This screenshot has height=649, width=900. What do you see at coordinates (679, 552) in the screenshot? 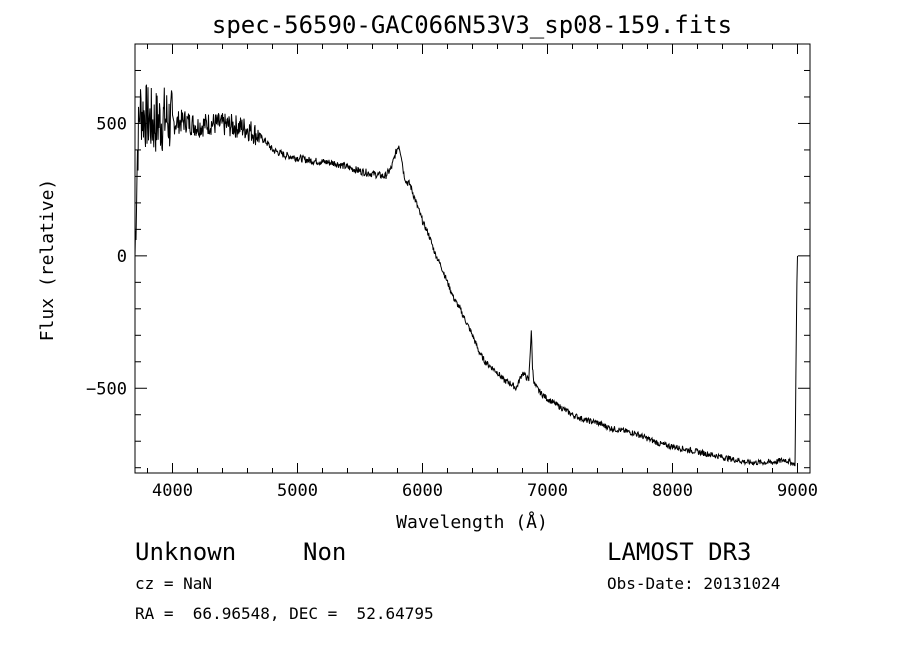
I see `survey-name: LAMOST DR3` at bounding box center [679, 552].